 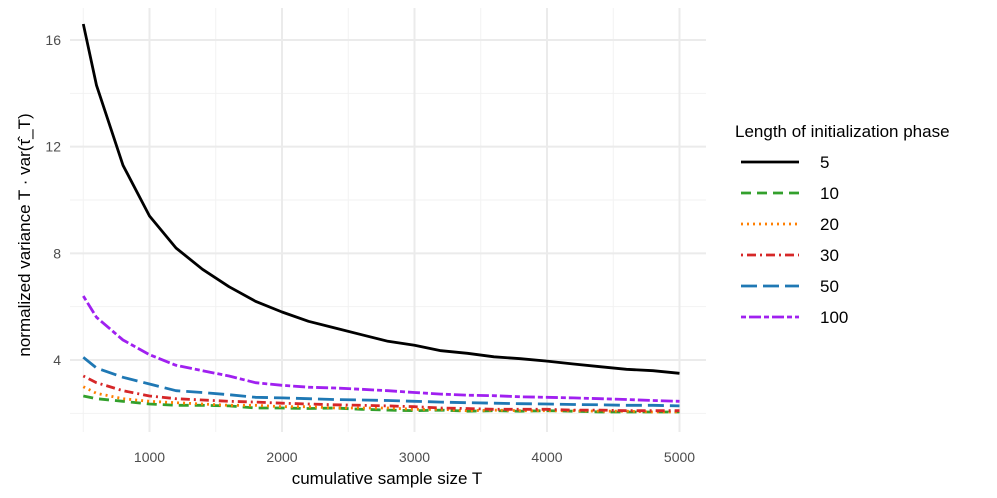 I want to click on x-axis-ticks: 1000 2000 3000 4000 5000, so click(x=414, y=457).